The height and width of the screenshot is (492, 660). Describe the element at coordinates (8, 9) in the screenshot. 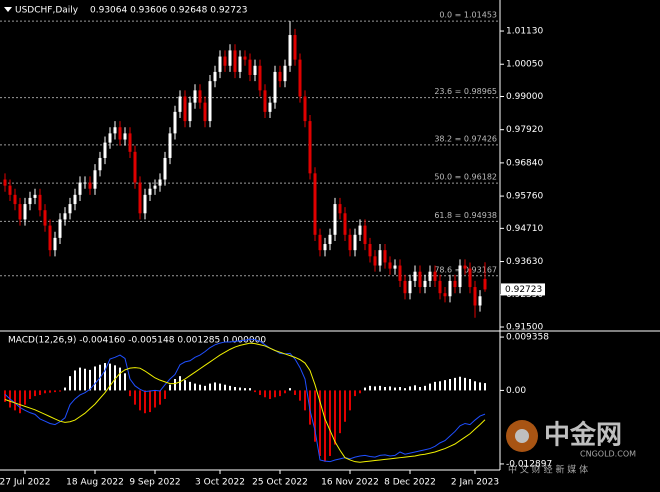

I see `symbol-icon` at that location.